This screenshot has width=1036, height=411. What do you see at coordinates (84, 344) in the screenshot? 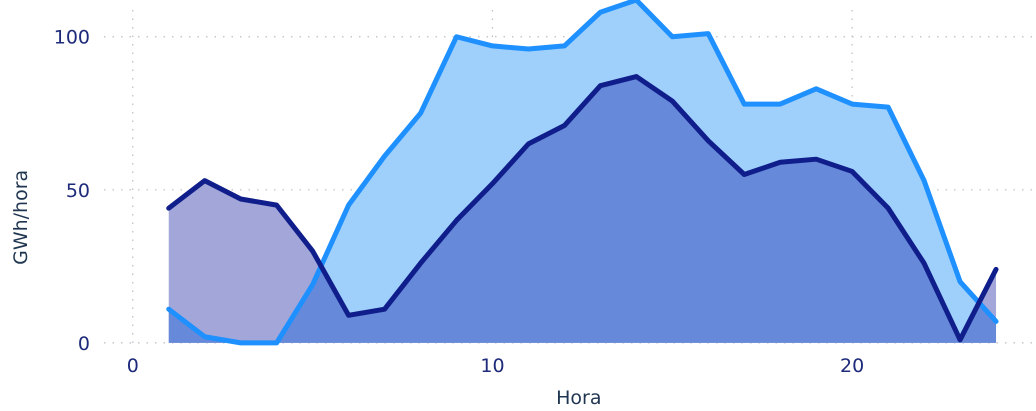
I see `y-tick-label: 0` at bounding box center [84, 344].